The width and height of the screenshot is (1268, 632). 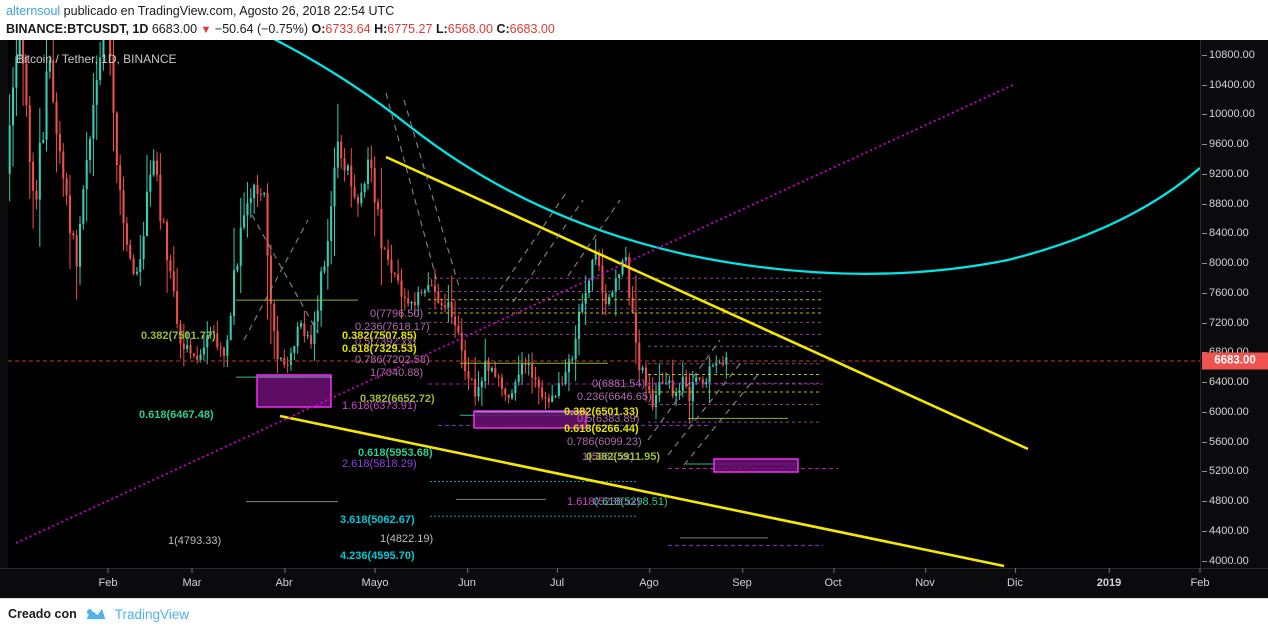 I want to click on price-tick: 9200.00, so click(x=1225, y=173).